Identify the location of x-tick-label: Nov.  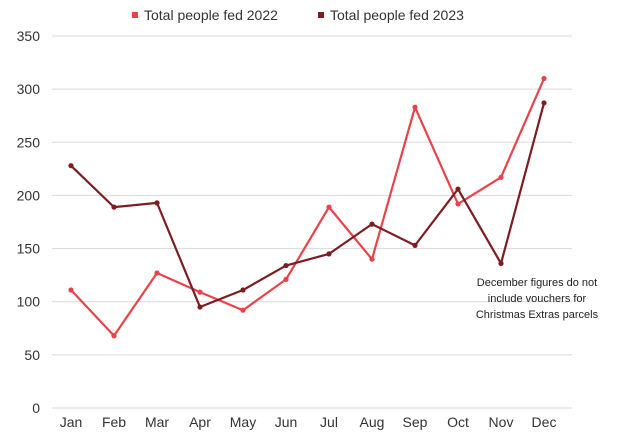
(501, 422).